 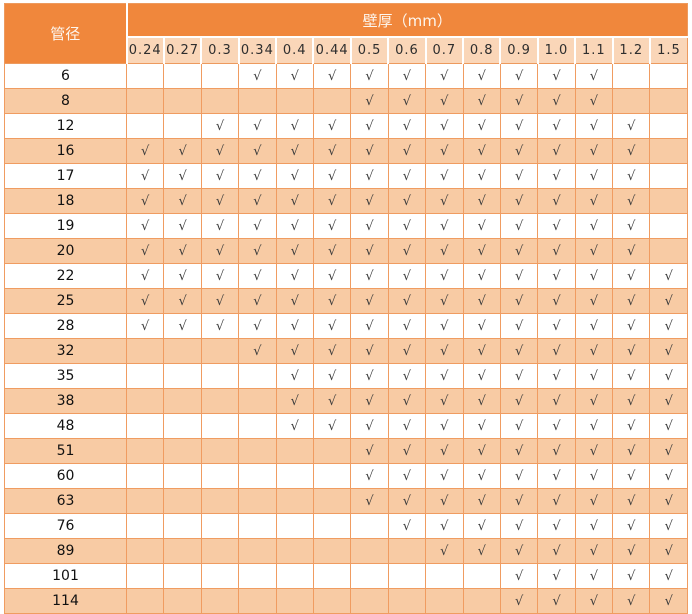 What do you see at coordinates (65, 276) in the screenshot?
I see `diameter-cell: 22` at bounding box center [65, 276].